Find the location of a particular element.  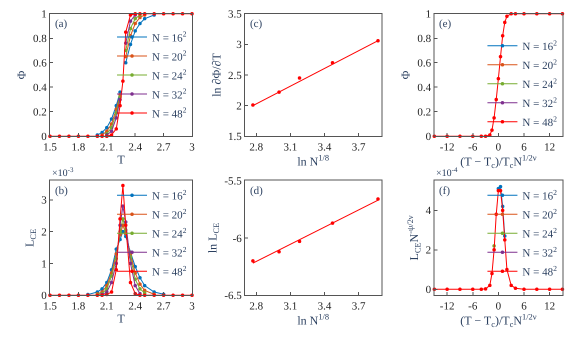

annotation: (c) is located at coordinates (256, 24).